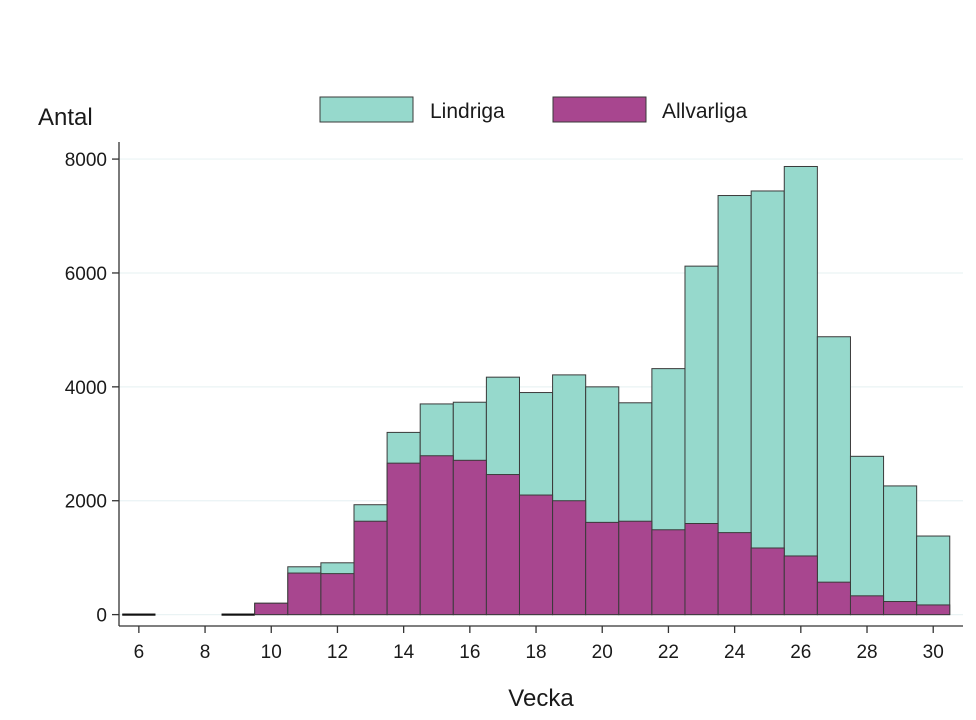 Image resolution: width=976 pixels, height=720 pixels. I want to click on legend-label-allvarliga: Allvarliga, so click(705, 111).